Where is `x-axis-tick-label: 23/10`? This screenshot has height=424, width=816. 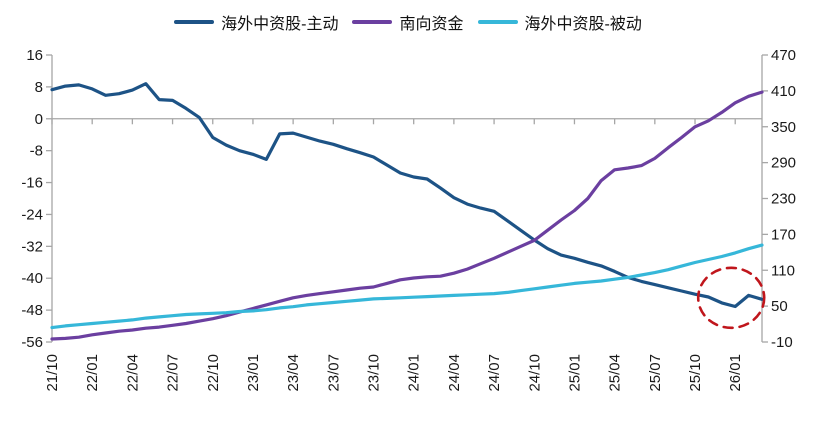 x-axis-tick-label: 23/10 is located at coordinates (374, 373).